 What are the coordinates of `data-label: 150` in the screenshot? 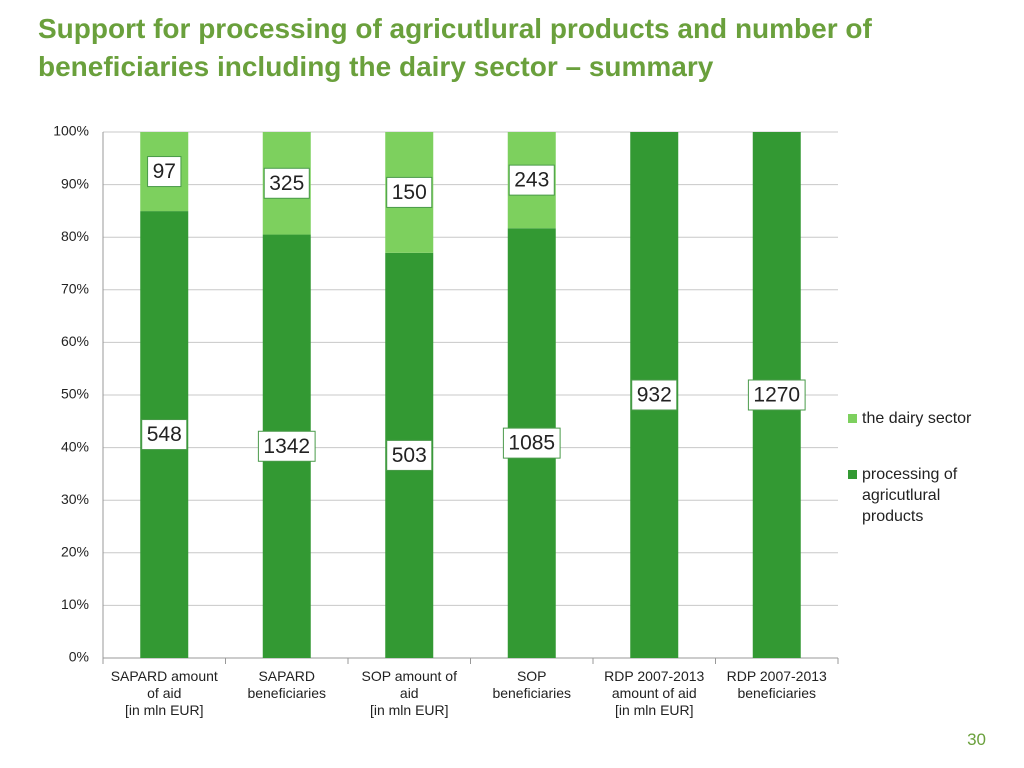 It's located at (409, 192).